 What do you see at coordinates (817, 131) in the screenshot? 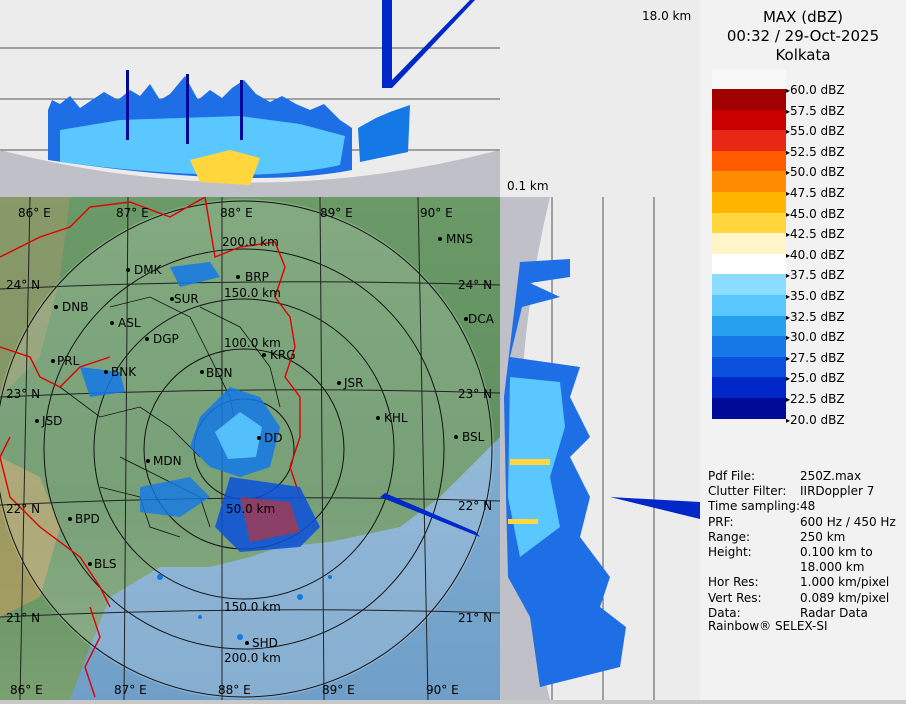
I see `legend-label: 55.0 dBZ` at bounding box center [817, 131].